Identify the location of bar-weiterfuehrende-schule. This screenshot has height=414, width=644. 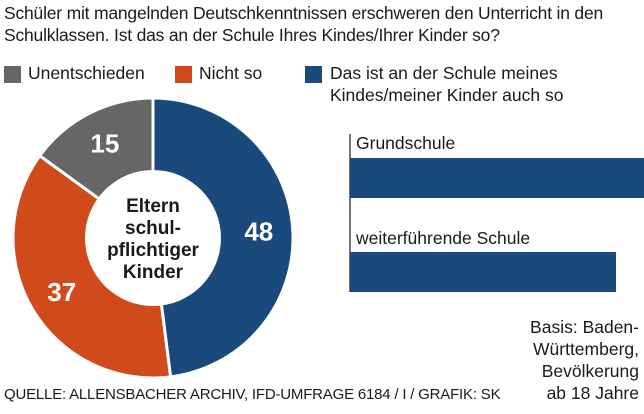
(483, 272).